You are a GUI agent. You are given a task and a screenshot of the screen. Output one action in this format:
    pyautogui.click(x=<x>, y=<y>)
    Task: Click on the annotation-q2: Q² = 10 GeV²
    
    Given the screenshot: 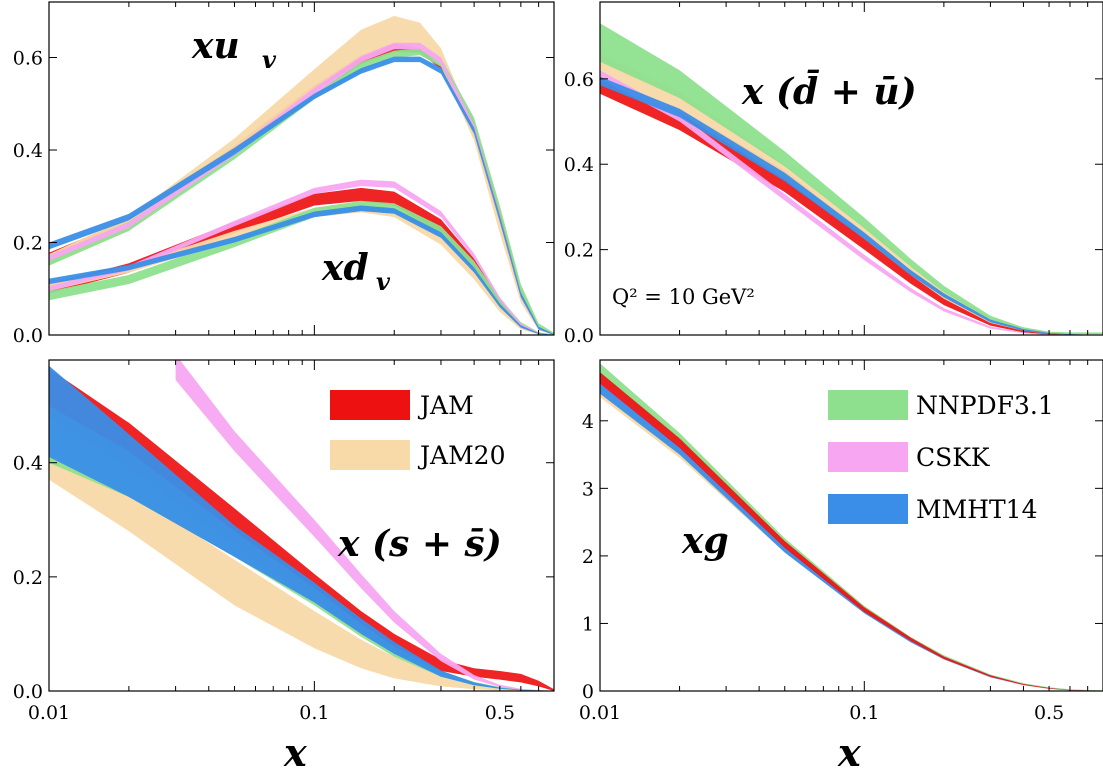 What is the action you would take?
    pyautogui.click(x=683, y=297)
    